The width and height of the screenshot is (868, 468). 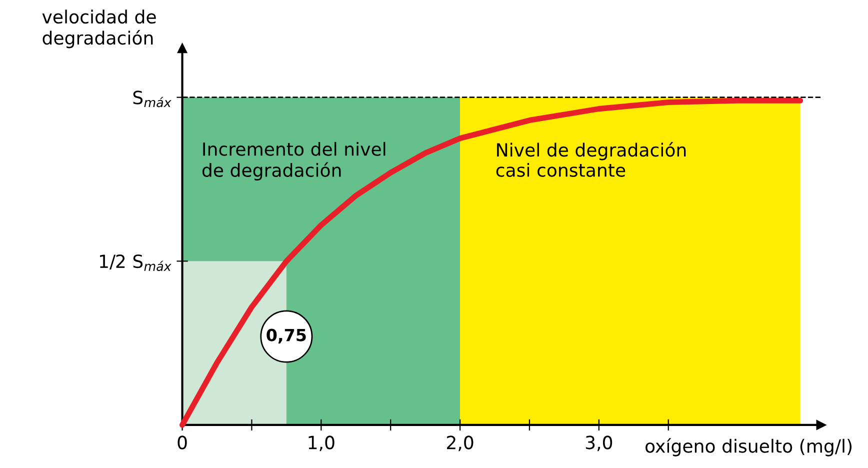 What do you see at coordinates (591, 159) in the screenshot?
I see `annotation: Nivel de degradación casi constante` at bounding box center [591, 159].